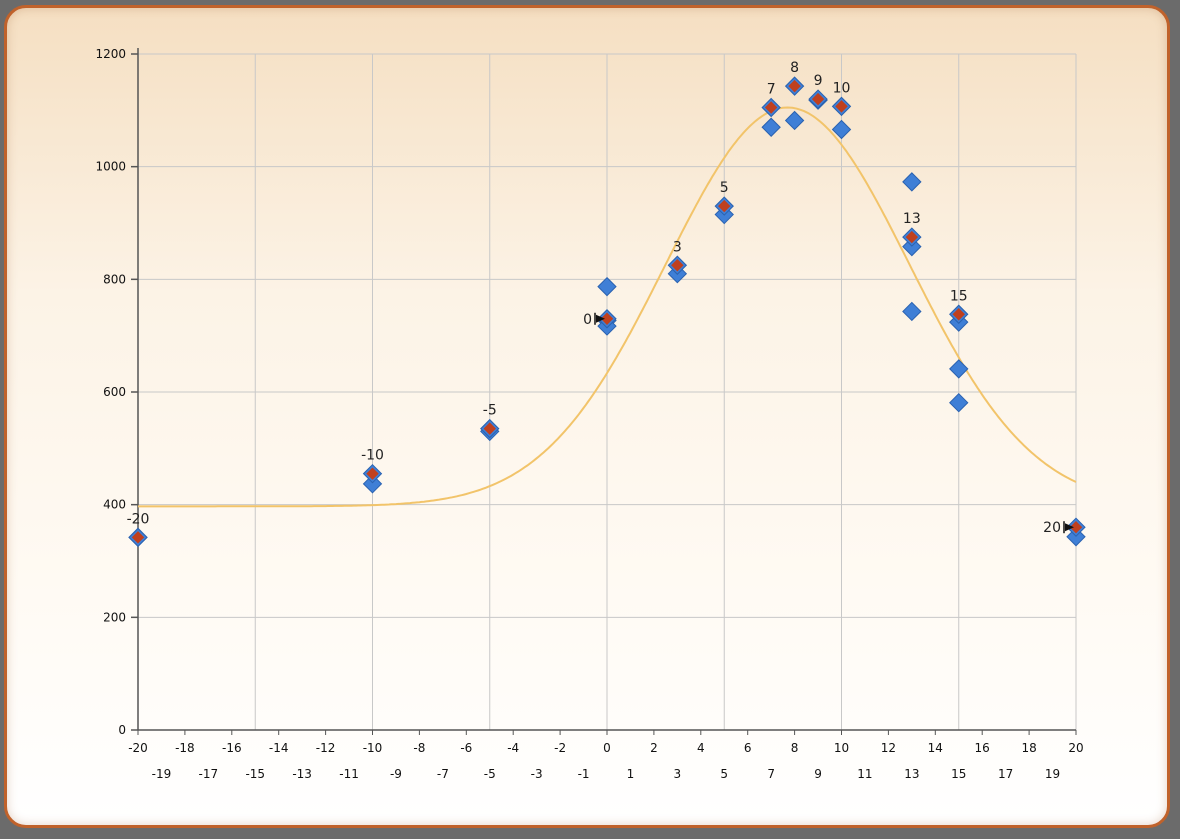 The image size is (1180, 839). Describe the element at coordinates (114, 279) in the screenshot. I see `y-tick-label: 800` at that location.